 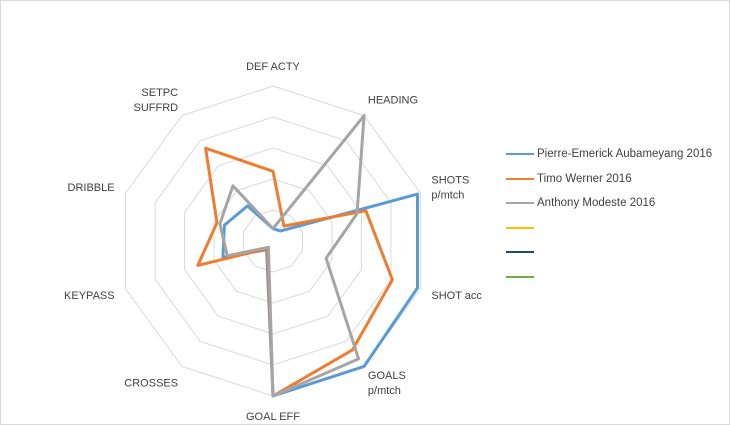 What do you see at coordinates (247, 206) in the screenshot?
I see `data-point-pierre-emerick-aubameyang-2016-setpc-suffrd` at bounding box center [247, 206].